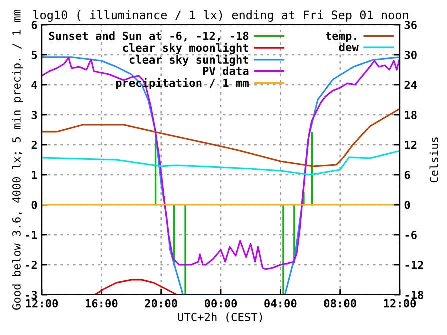 This screenshot has width=447, height=335. Describe the element at coordinates (35, 25) in the screenshot. I see `y-tick-label: 6` at that location.